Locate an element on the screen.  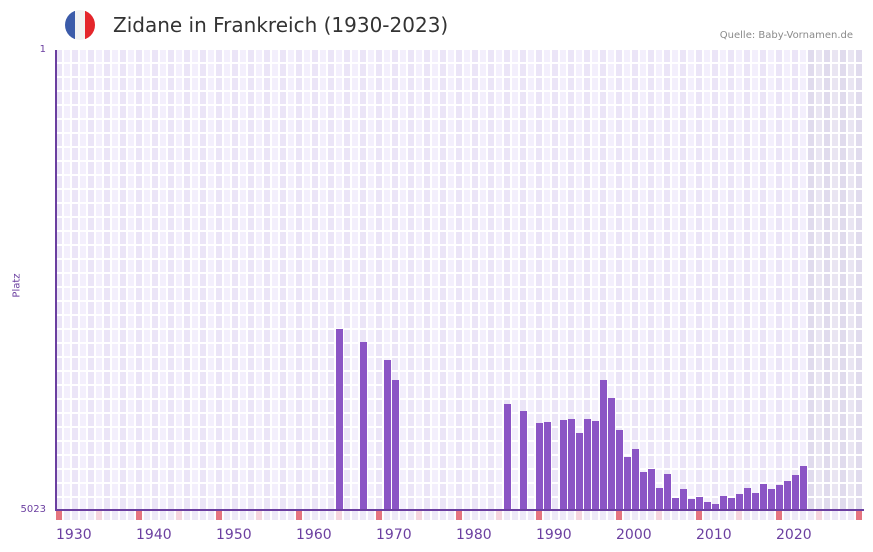
x-tick-label: 1980 is located at coordinates (474, 535).